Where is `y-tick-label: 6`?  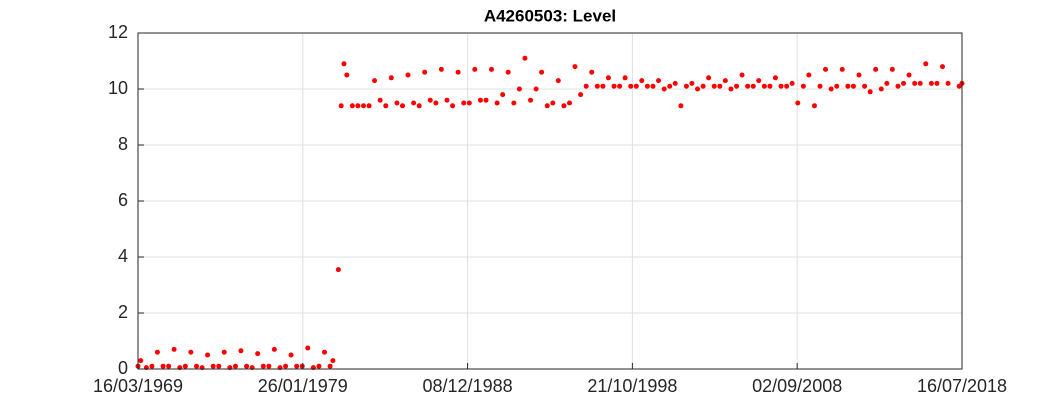
y-tick-label: 6 is located at coordinates (123, 200).